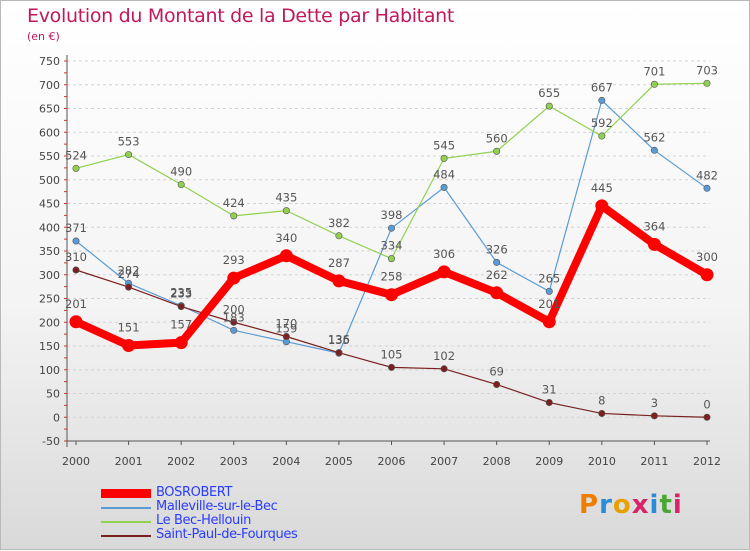 The width and height of the screenshot is (750, 551). Describe the element at coordinates (56, 417) in the screenshot. I see `y-tick-label: 0` at that location.